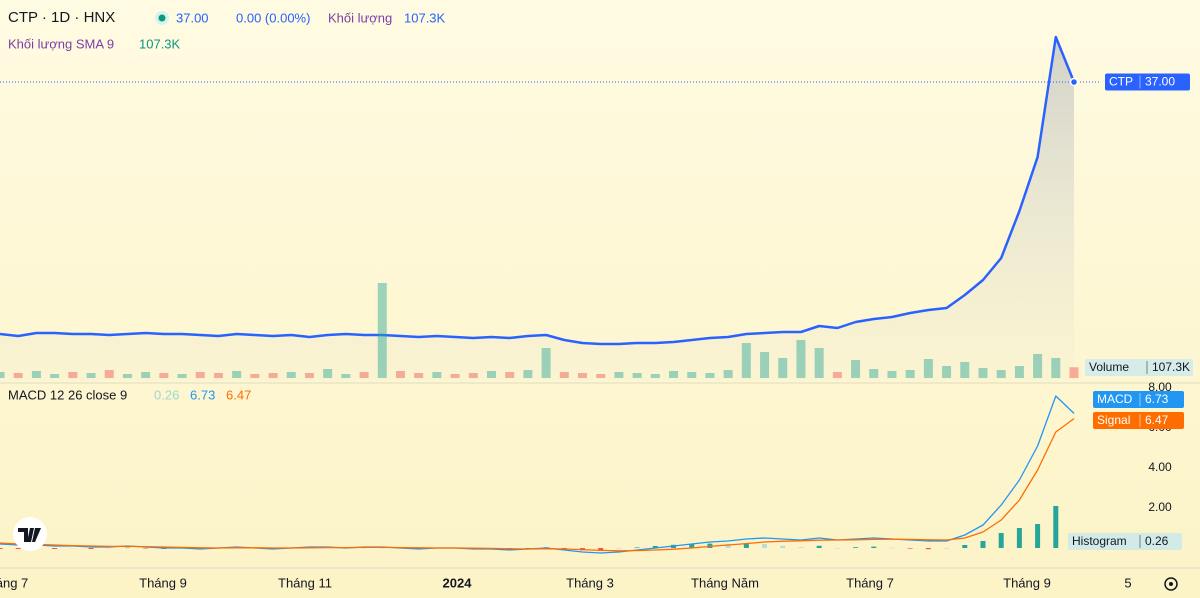 The height and width of the screenshot is (598, 1200). What do you see at coordinates (1099, 541) in the screenshot?
I see `histogram-label-name: Histogram` at bounding box center [1099, 541].